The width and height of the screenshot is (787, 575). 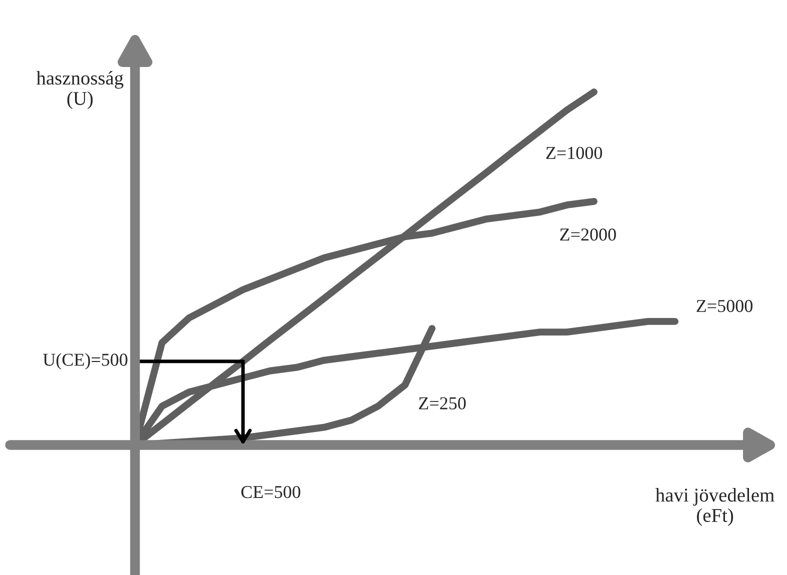 I want to click on series-label: Z=2000, so click(x=588, y=234).